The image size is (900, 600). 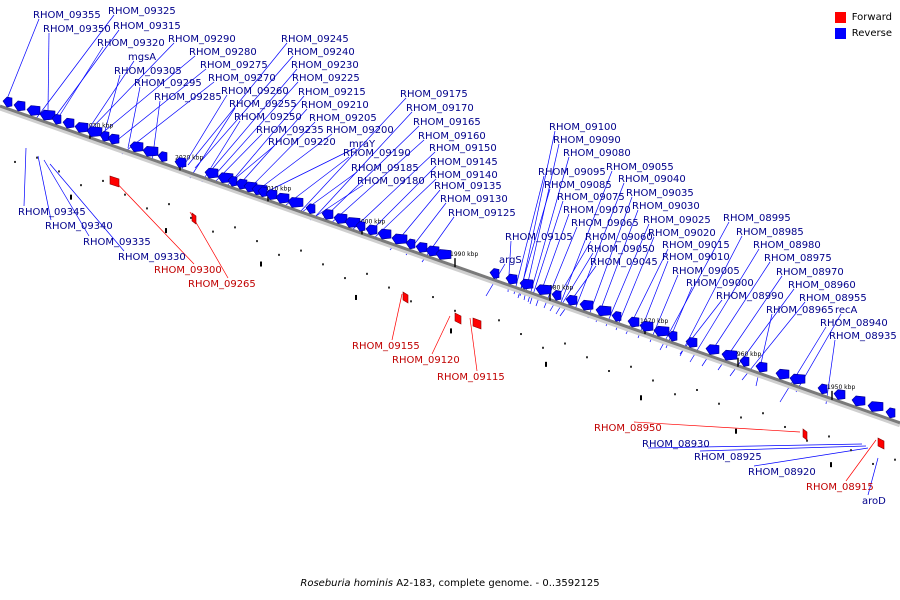 What do you see at coordinates (332, 92) in the screenshot?
I see `reverse-gene-label: RHOM_09215` at bounding box center [332, 92].